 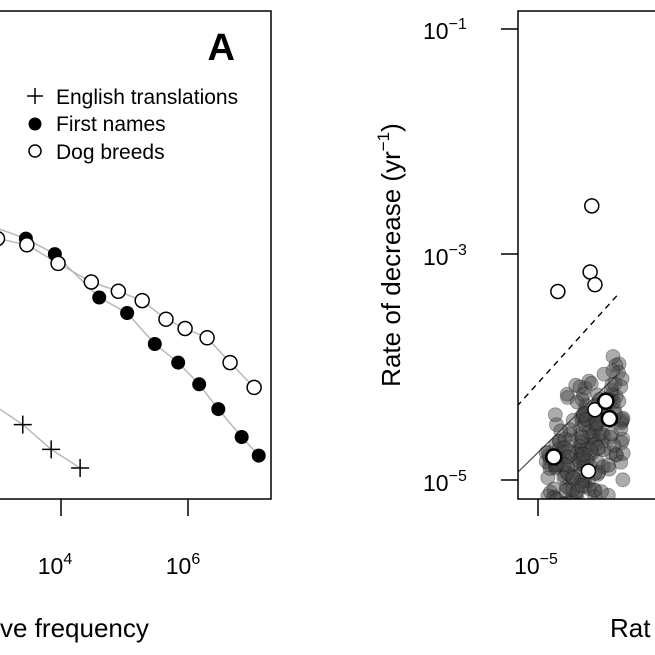 I want to click on highlight-point, so click(x=554, y=457).